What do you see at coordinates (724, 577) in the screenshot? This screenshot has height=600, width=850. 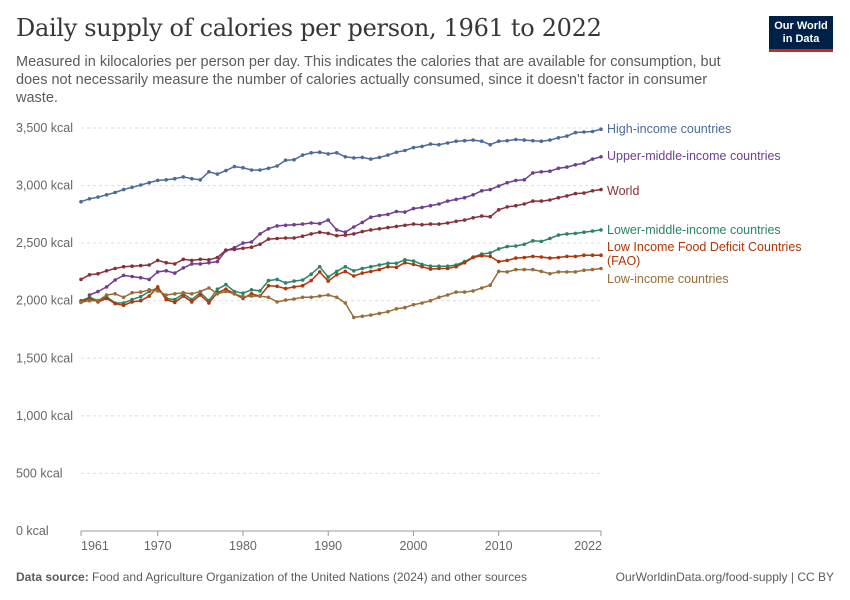 I see `footer-url: OurWorldinData.org/food-supply | CC BY` at bounding box center [724, 577].